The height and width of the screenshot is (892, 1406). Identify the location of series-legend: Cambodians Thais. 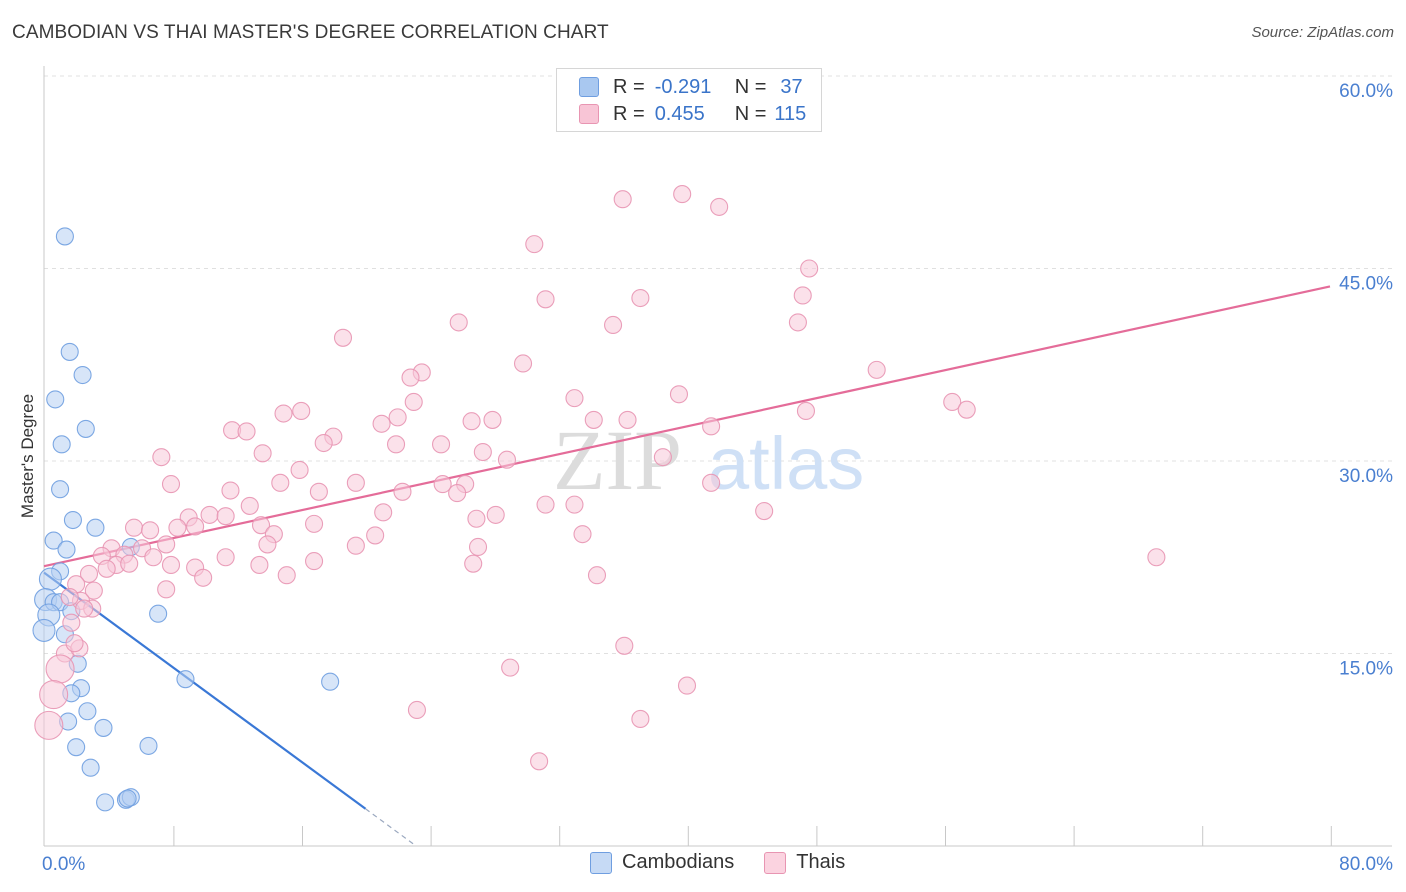
(732, 862).